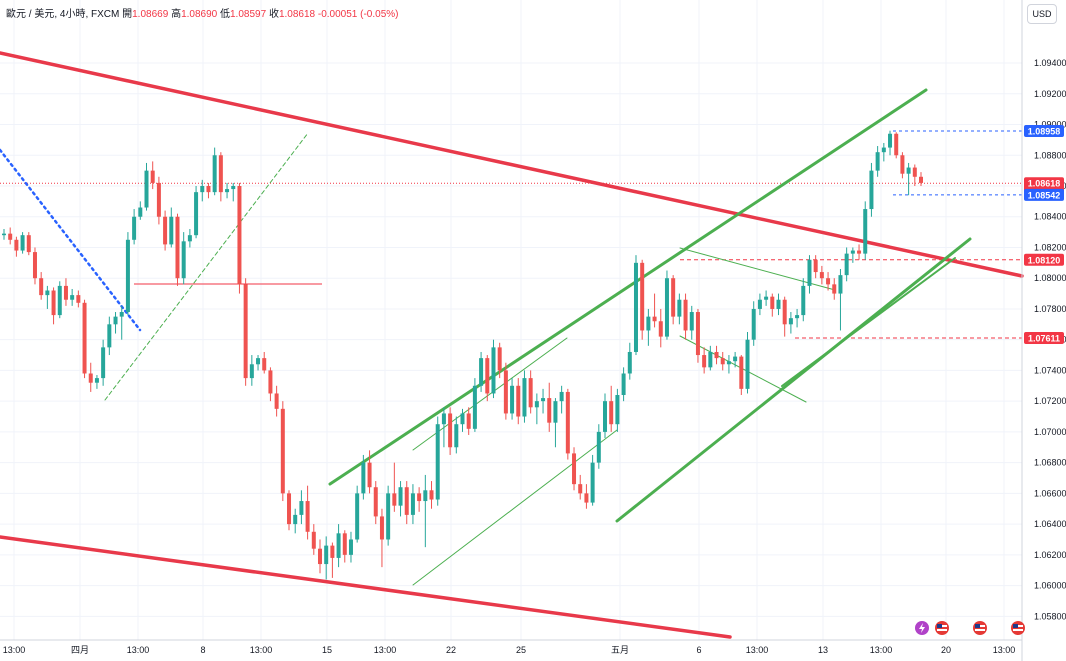 The height and width of the screenshot is (661, 1066). Describe the element at coordinates (202, 650) in the screenshot. I see `time-tick-label: 8` at that location.